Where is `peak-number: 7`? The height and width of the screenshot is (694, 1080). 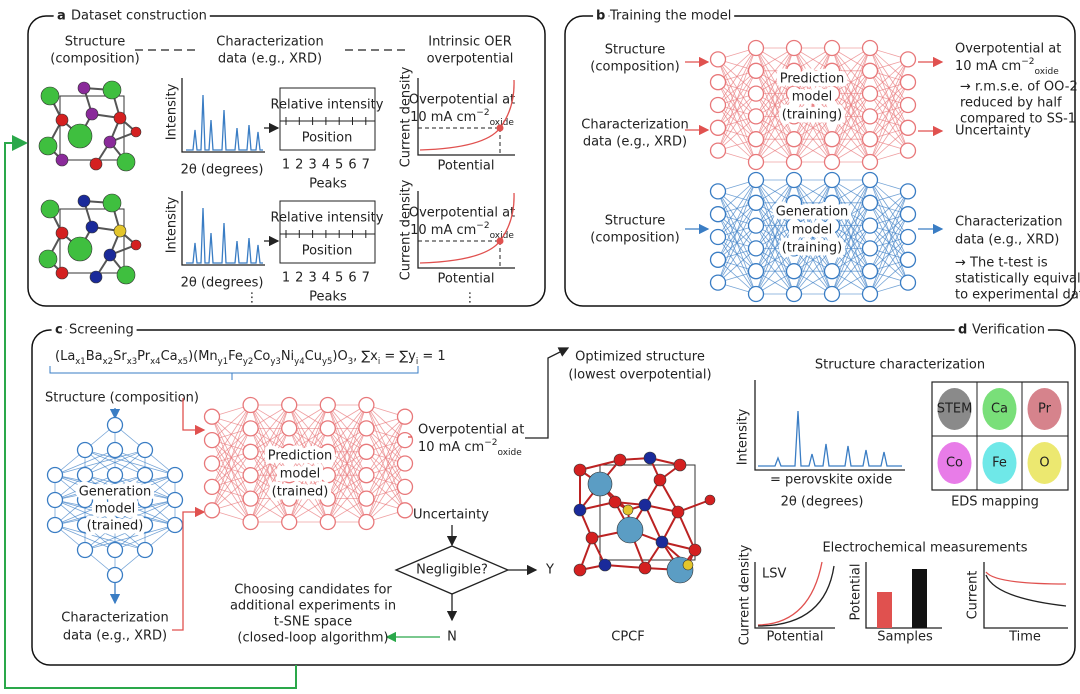 peak-number: 7 is located at coordinates (366, 165).